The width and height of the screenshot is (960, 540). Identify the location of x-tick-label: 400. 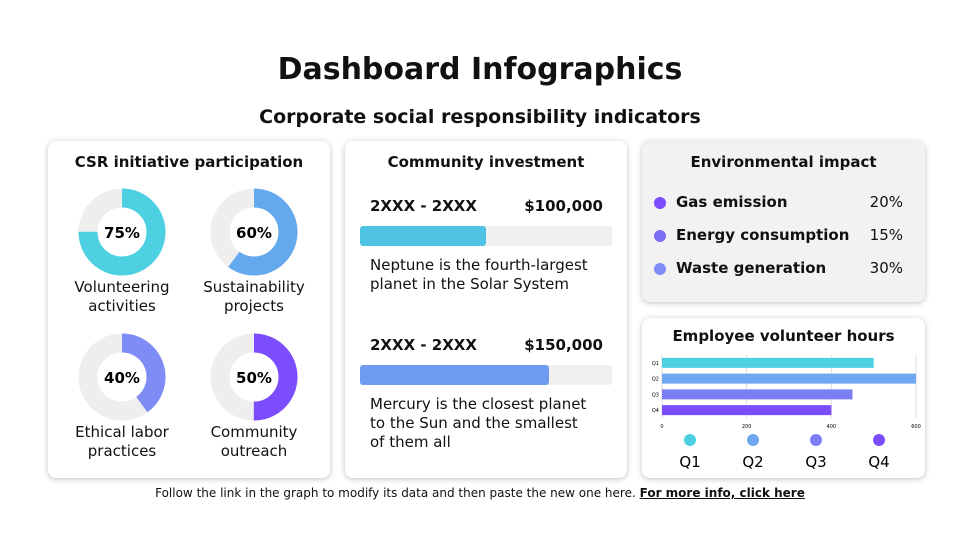
(832, 427).